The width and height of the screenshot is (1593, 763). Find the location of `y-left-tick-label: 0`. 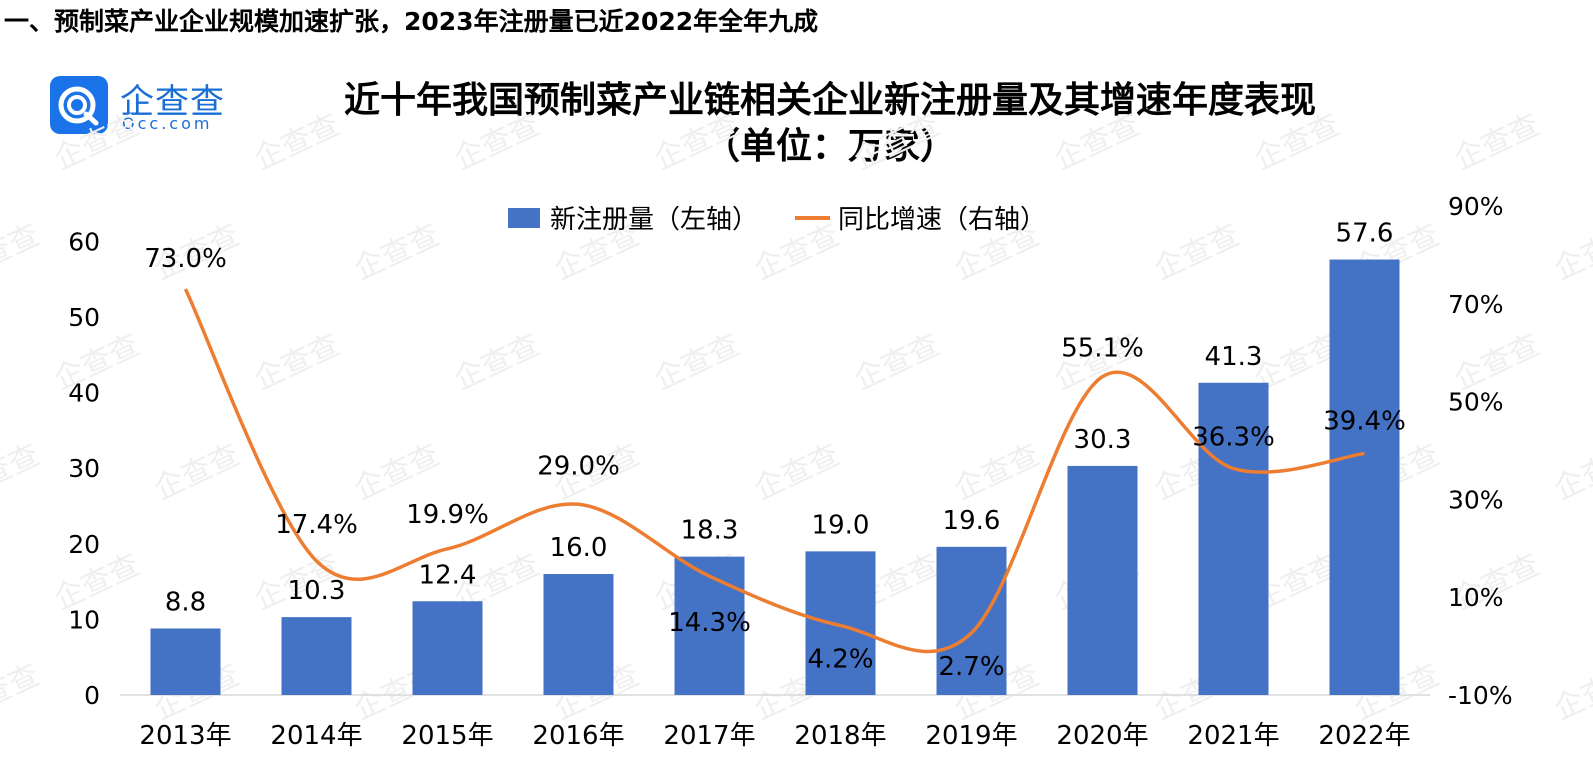

y-left-tick-label: 0 is located at coordinates (92, 695).